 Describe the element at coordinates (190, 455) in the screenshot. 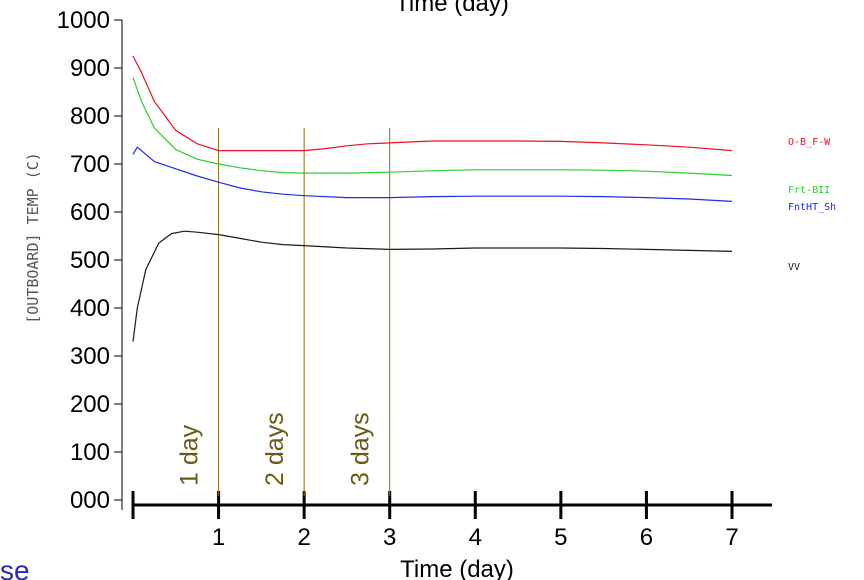

I see `day-marker-label: 1 day` at that location.